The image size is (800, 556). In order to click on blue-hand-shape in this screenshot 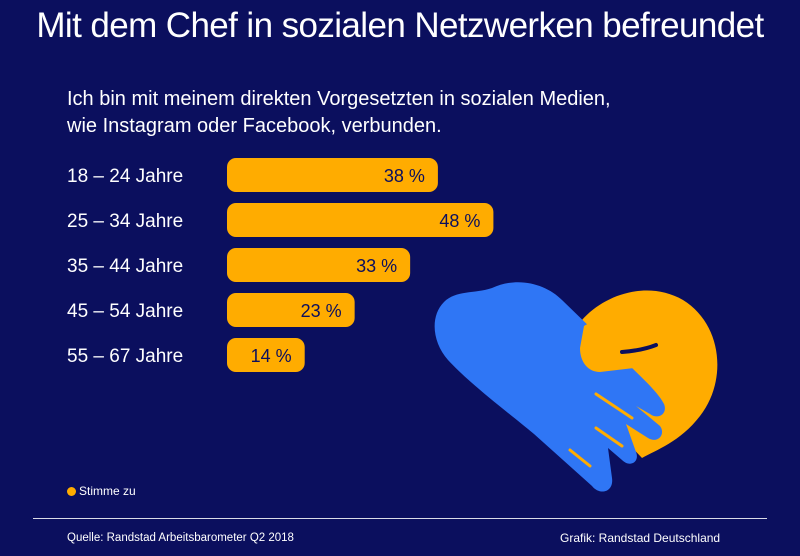, I will do `click(549, 387)`.